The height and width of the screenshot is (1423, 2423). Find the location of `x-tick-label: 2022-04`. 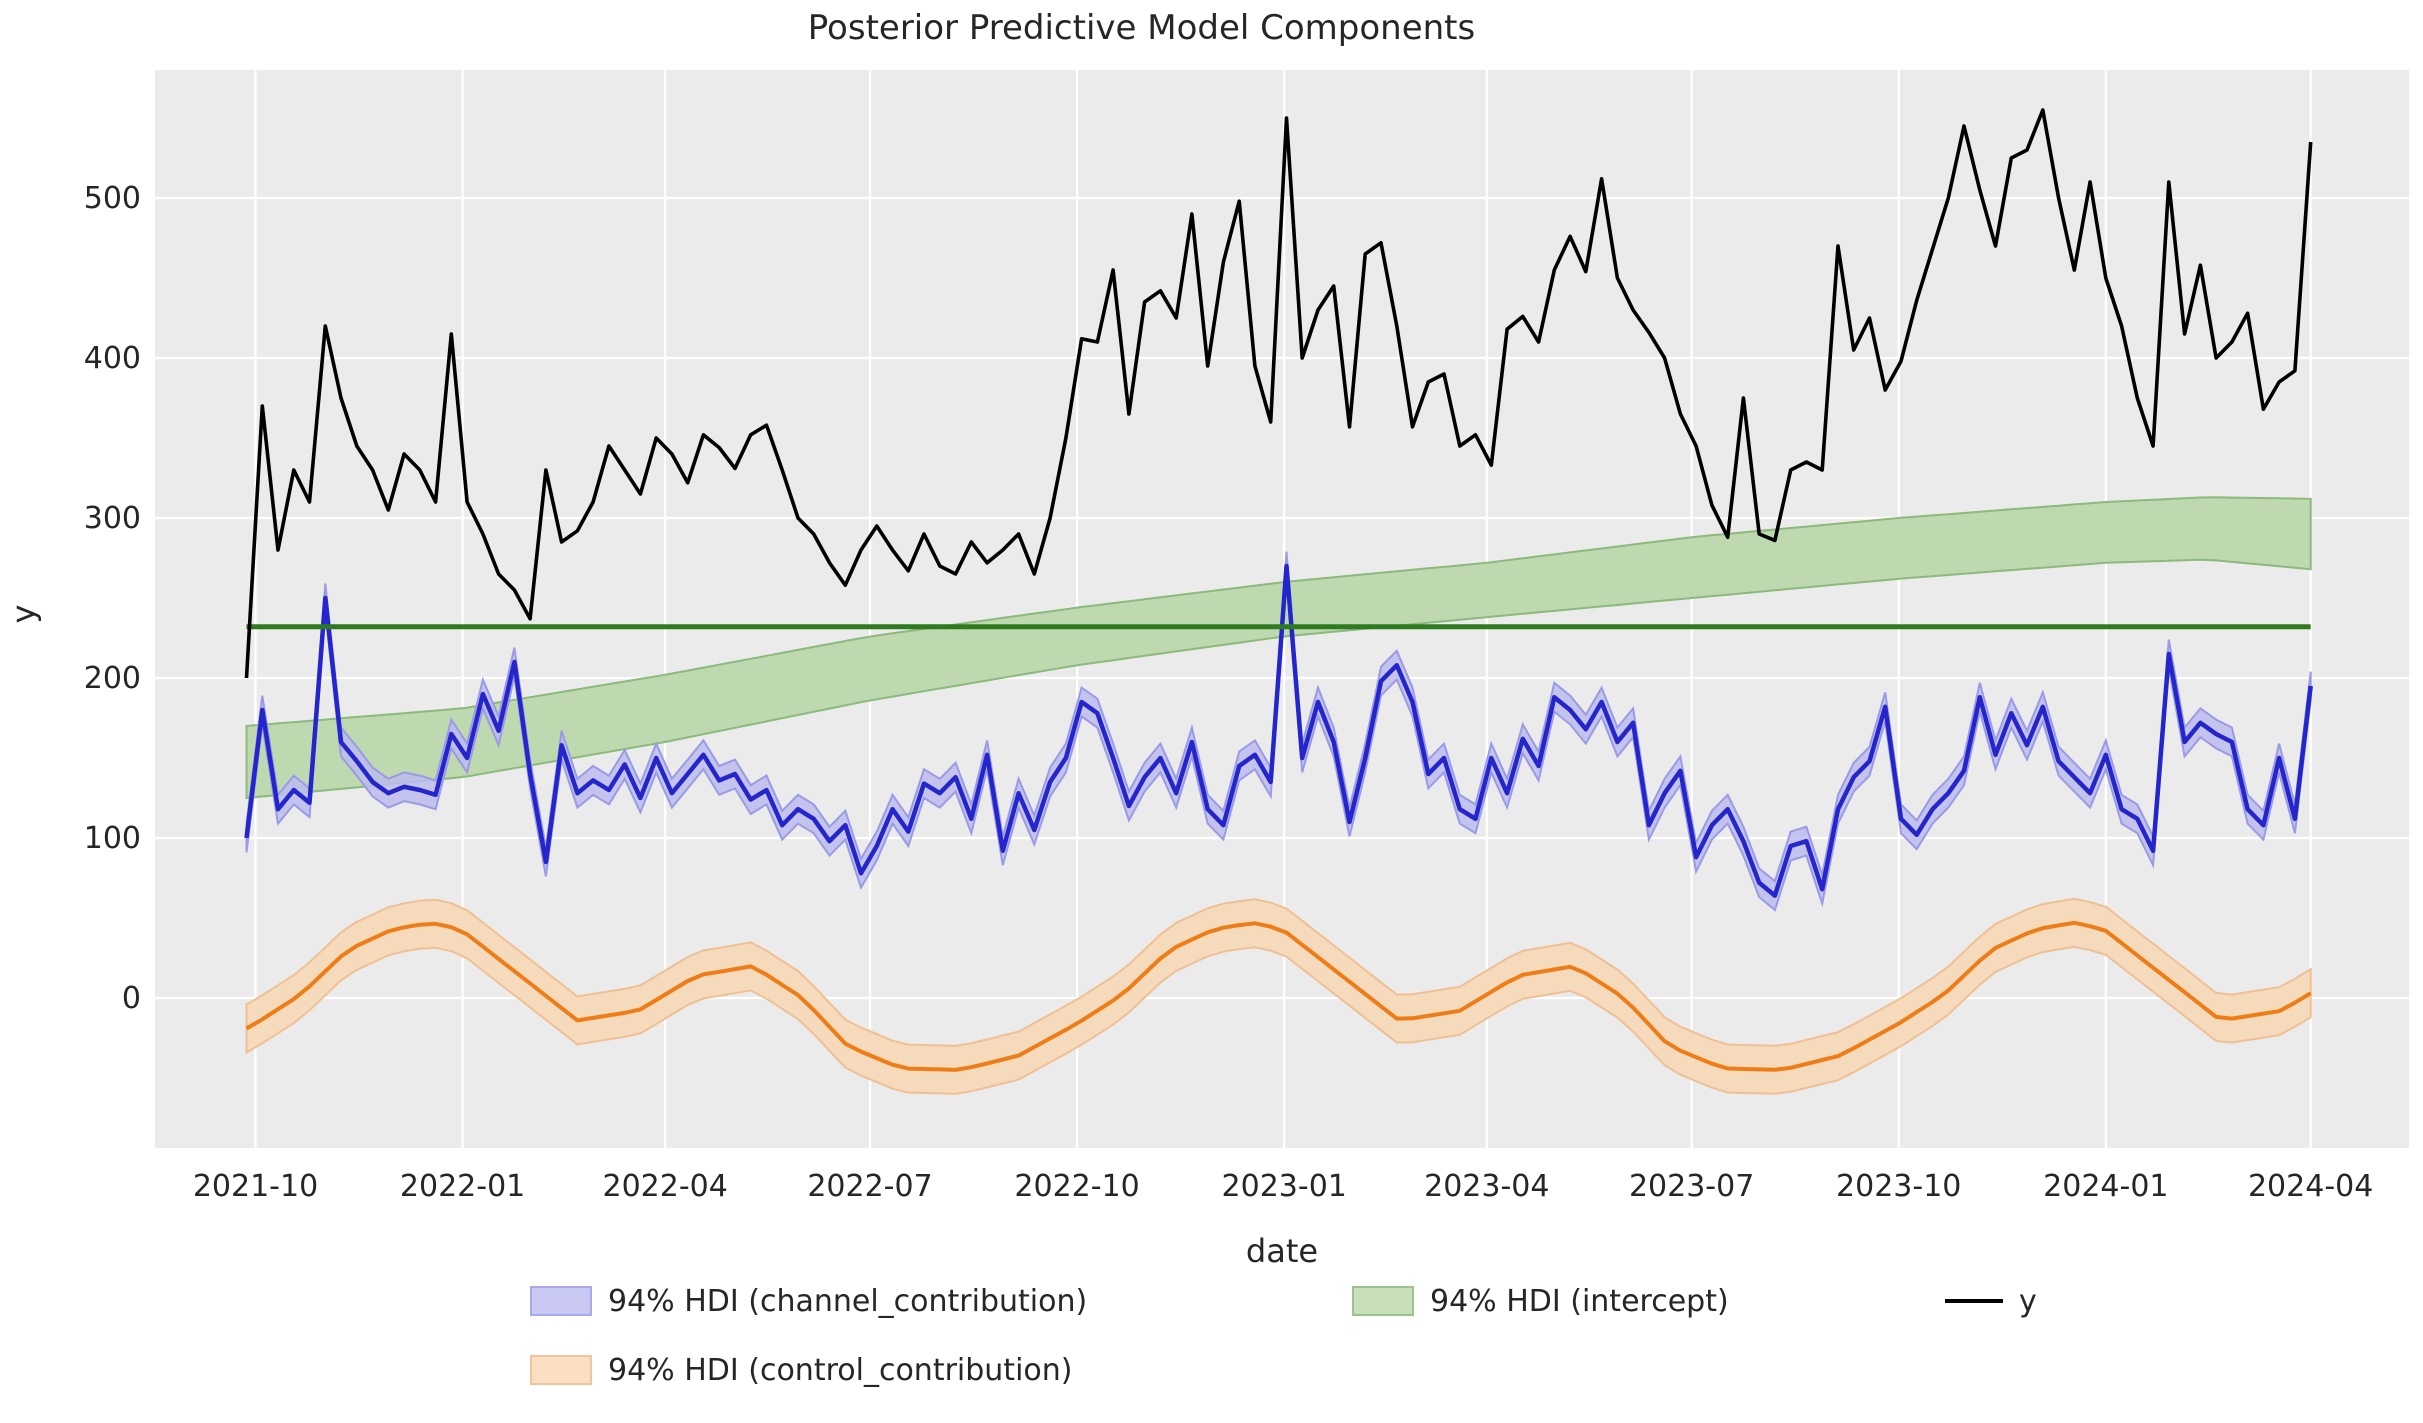

x-tick-label: 2022-04 is located at coordinates (665, 1186).